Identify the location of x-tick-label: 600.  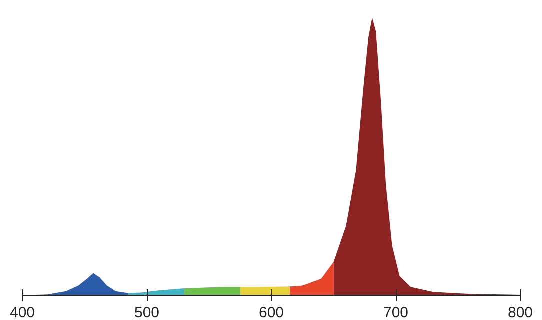
(271, 312).